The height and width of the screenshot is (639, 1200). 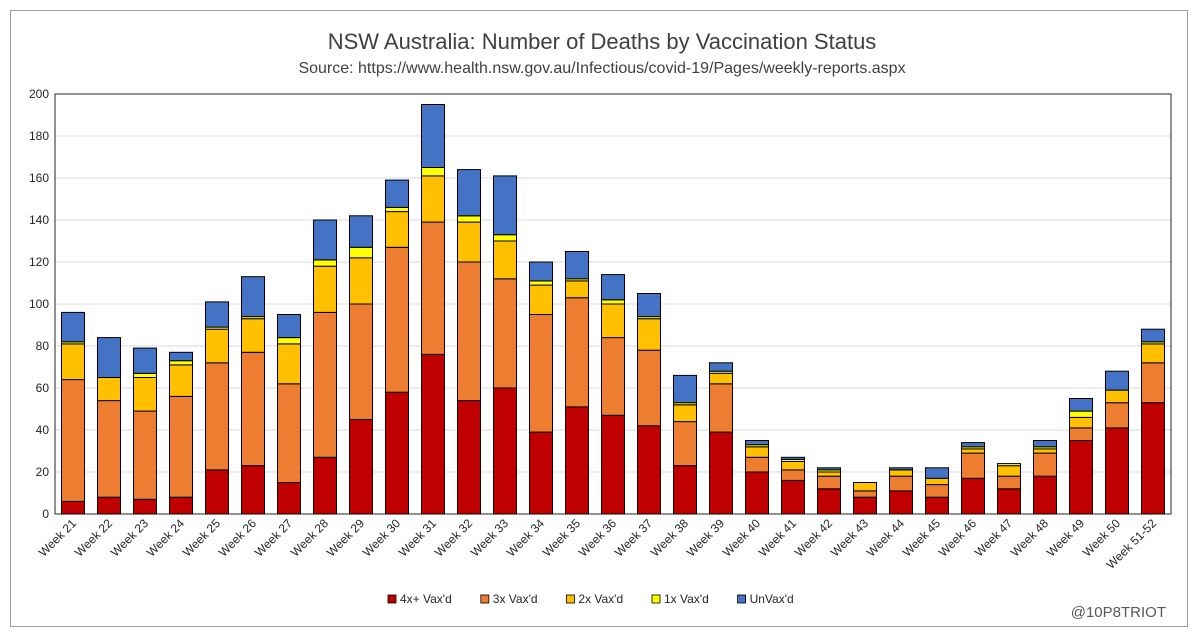 What do you see at coordinates (489, 537) in the screenshot?
I see `x-tick-label: Week 33` at bounding box center [489, 537].